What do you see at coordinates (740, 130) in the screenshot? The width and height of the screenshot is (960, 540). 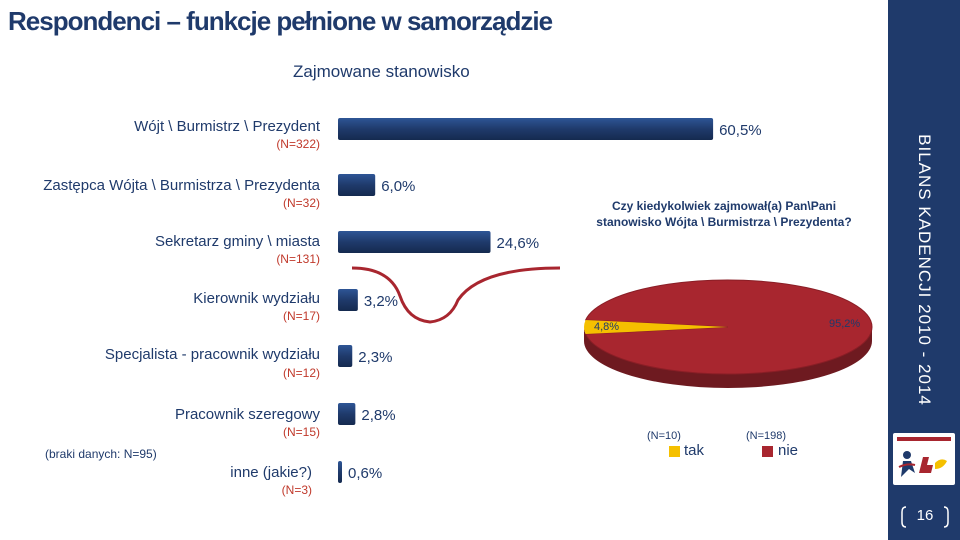 I see `bar-value-label-0: 60,5%` at bounding box center [740, 130].